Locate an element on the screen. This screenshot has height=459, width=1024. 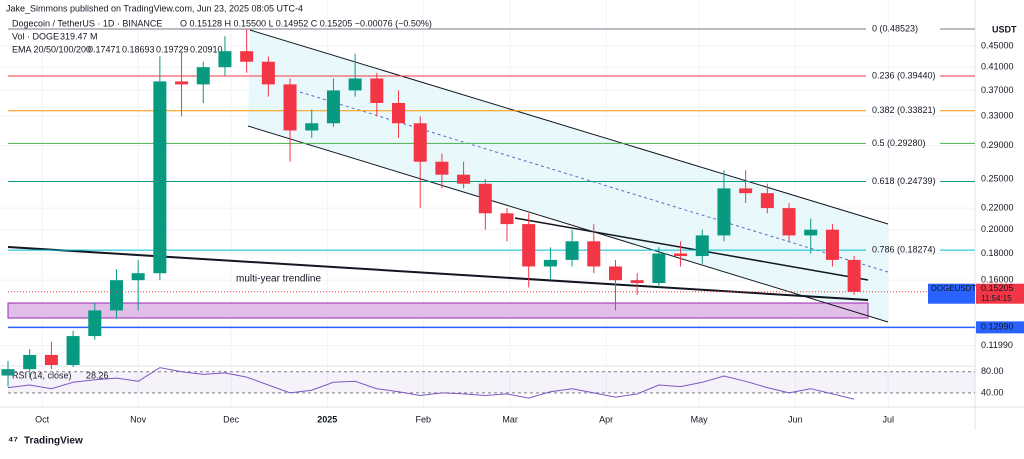
support-label: 0.12990 is located at coordinates (997, 327).